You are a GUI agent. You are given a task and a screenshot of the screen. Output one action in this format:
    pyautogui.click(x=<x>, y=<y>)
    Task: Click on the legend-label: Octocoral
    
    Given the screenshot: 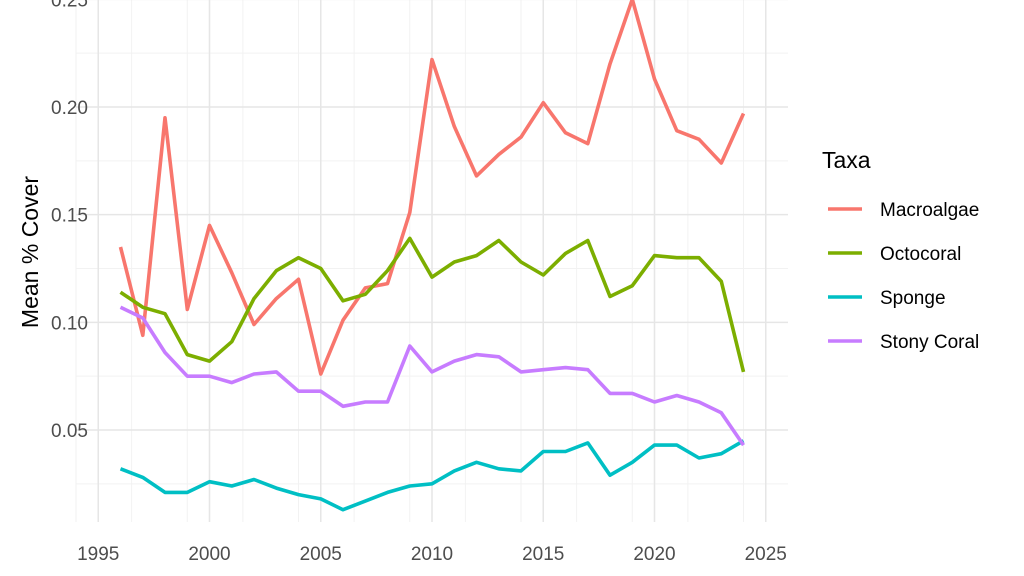 What is the action you would take?
    pyautogui.click(x=920, y=254)
    